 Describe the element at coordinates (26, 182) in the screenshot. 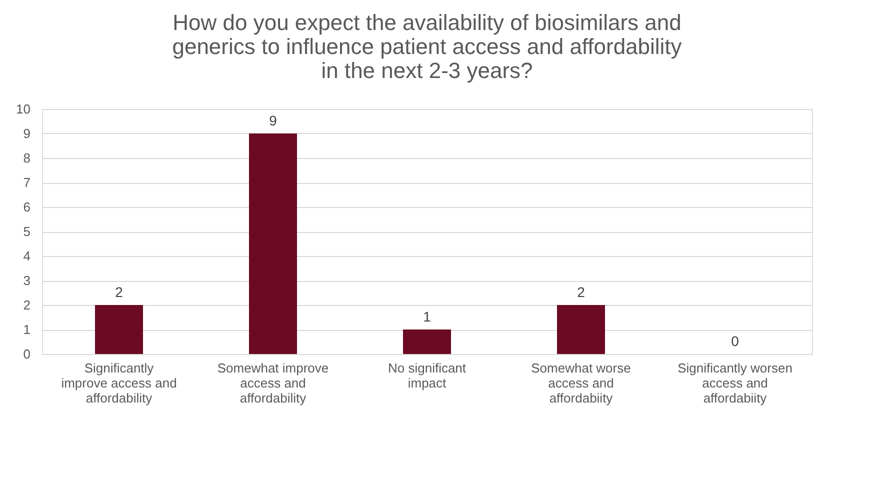

I see `y-tick-label: 7` at that location.